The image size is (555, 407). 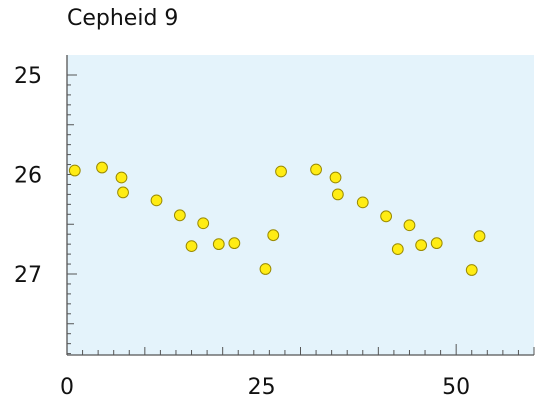 I want to click on y-tick-label: 26, so click(x=28, y=176).